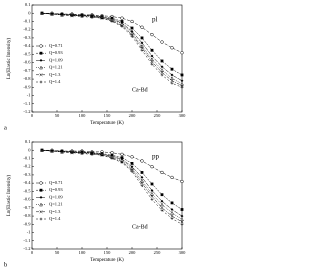  I want to click on x-tick-label: 100, so click(83, 252).